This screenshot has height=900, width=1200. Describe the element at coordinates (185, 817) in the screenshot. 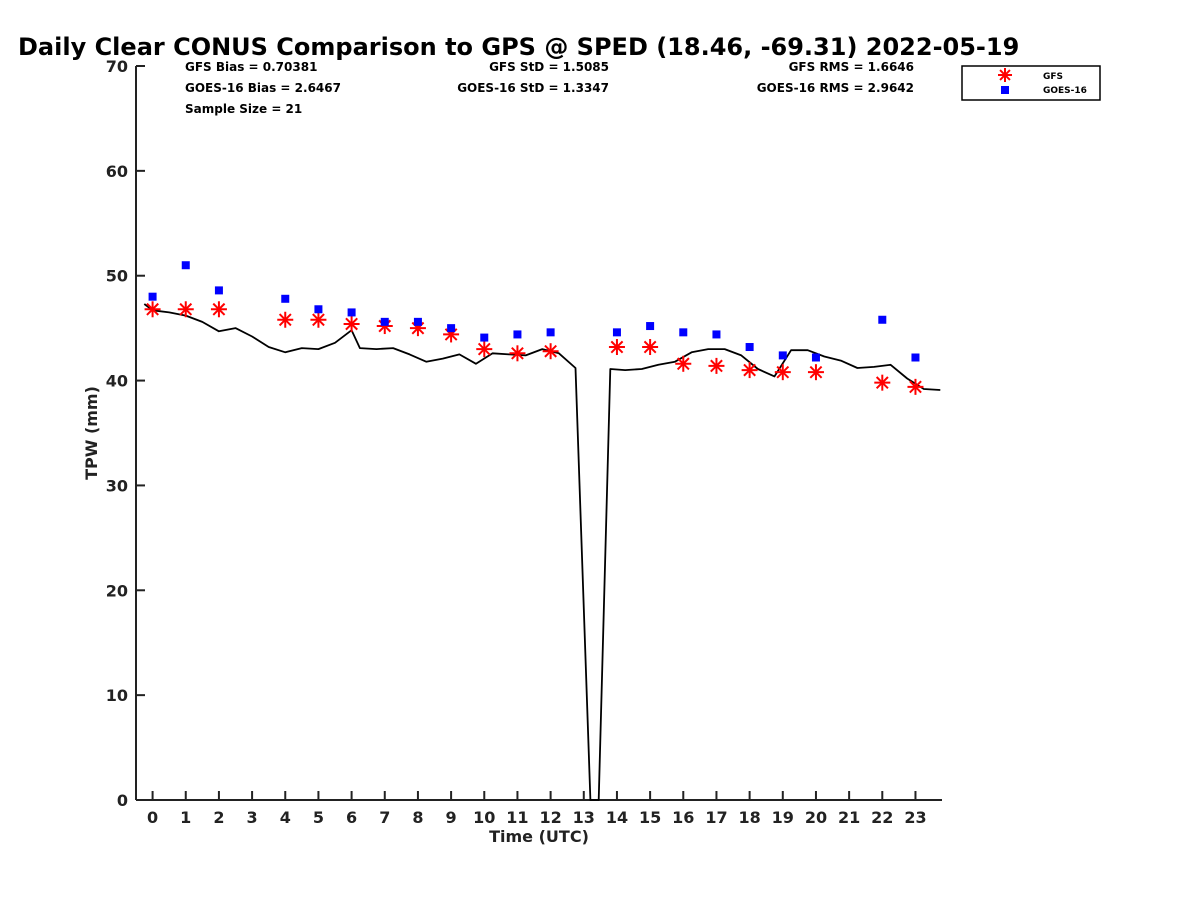

I see `x-tick-label: 1` at that location.